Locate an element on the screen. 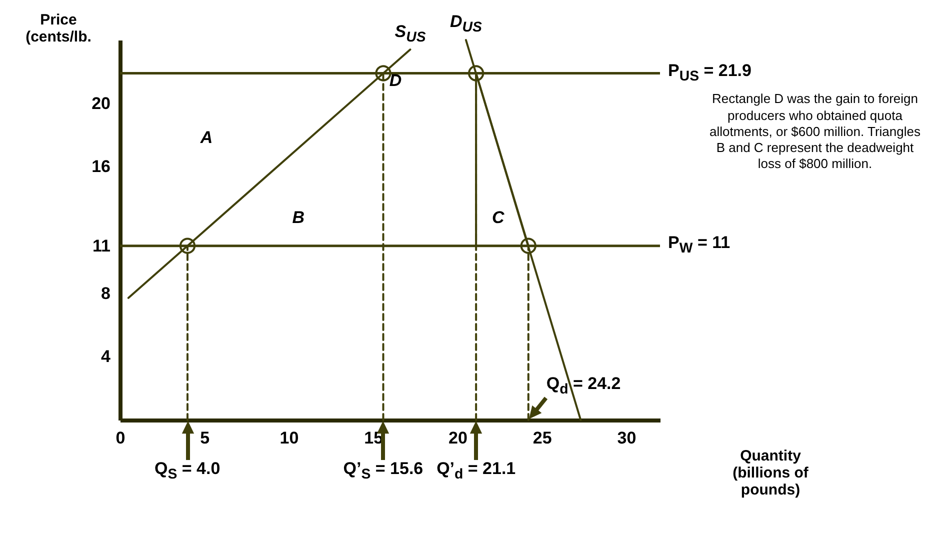  x-axis-title: Quantity (billions of pounds) is located at coordinates (771, 473).